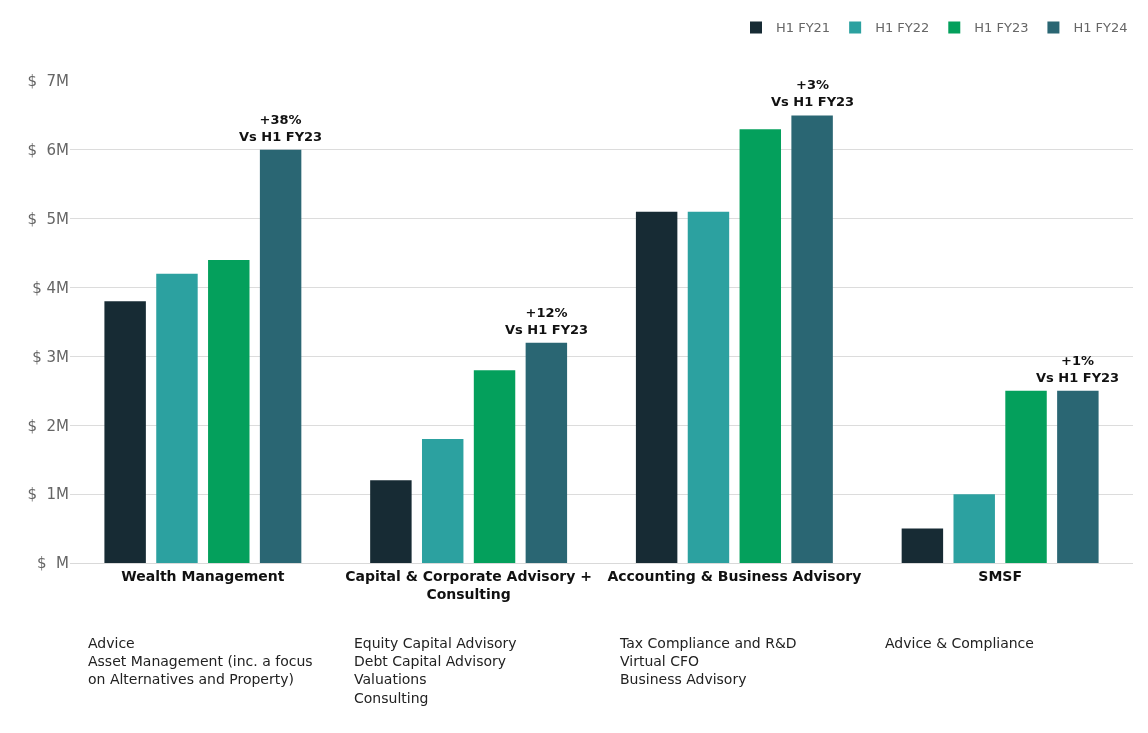 The image size is (1148, 733). I want to click on x-tick-label: Capital & Corporate Advisory + Consulting, so click(468, 584).